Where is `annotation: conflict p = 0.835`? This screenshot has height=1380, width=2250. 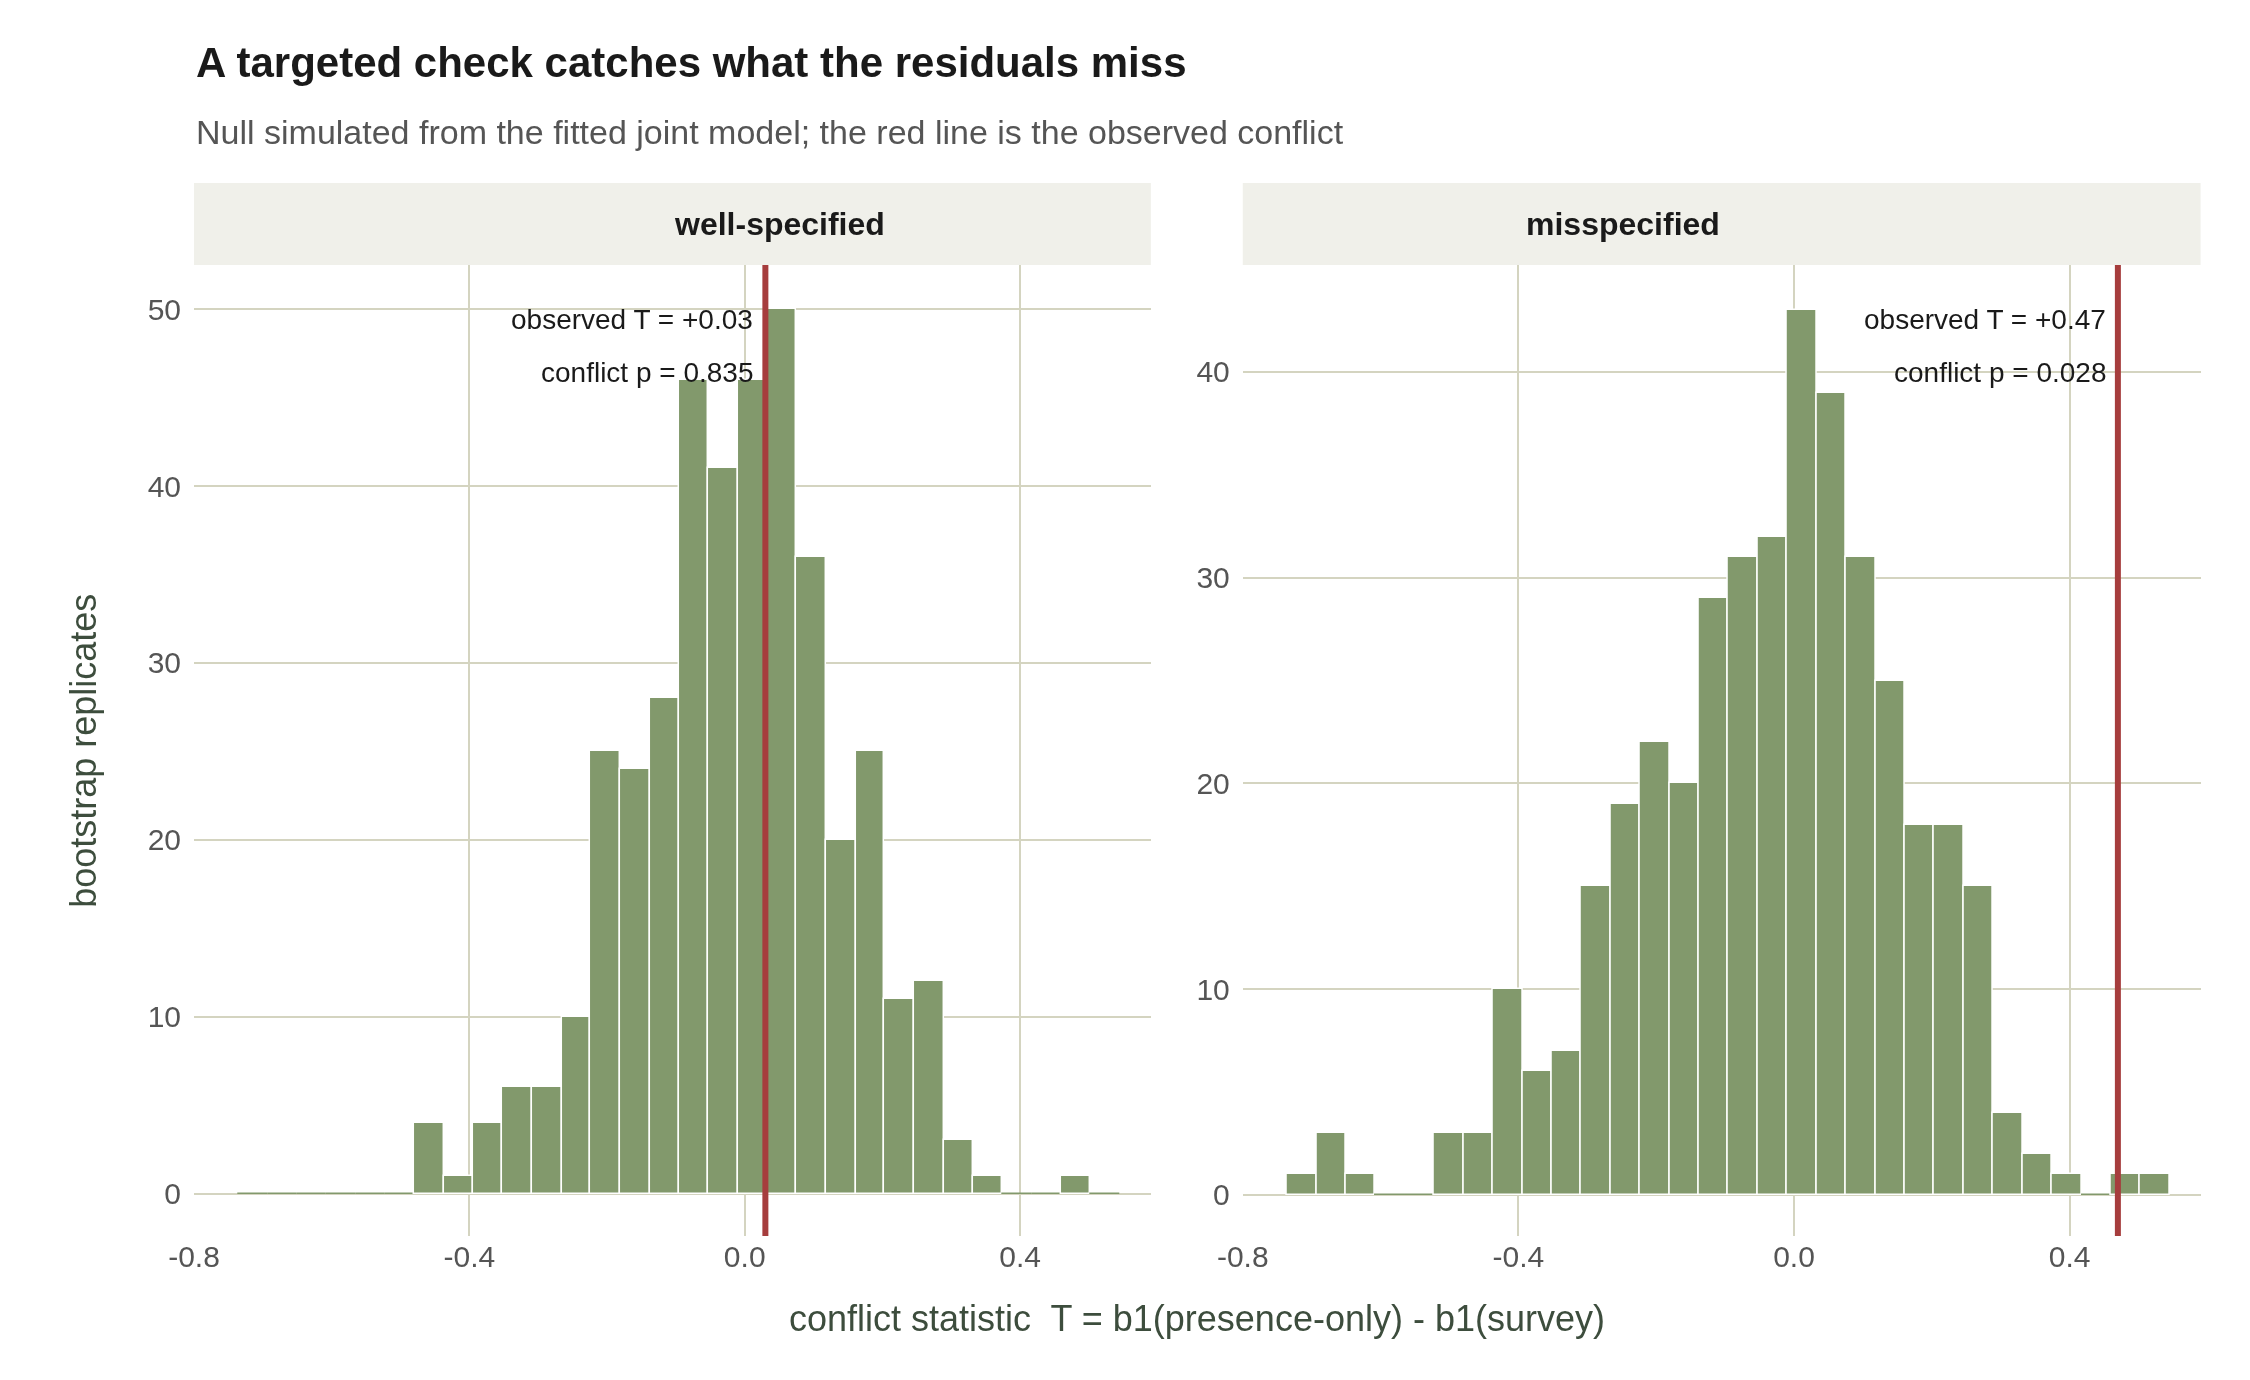
annotation: conflict p = 0.835 is located at coordinates (647, 372).